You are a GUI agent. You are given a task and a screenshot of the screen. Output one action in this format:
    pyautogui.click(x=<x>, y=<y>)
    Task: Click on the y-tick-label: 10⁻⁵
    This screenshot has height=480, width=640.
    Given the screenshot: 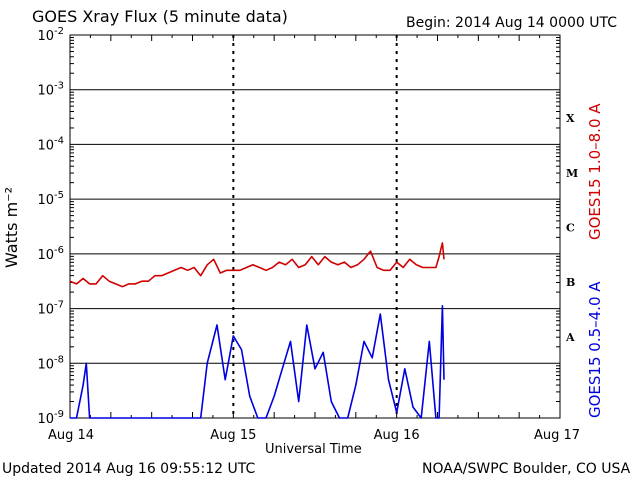 What is the action you would take?
    pyautogui.click(x=50, y=199)
    